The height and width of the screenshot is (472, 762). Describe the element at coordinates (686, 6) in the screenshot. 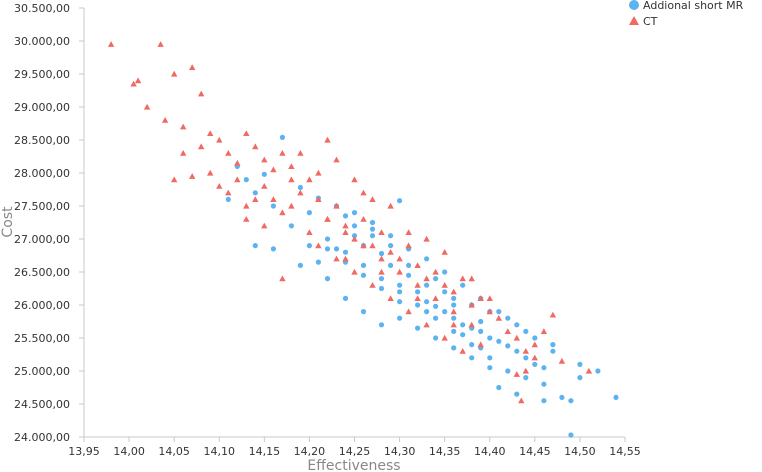

I see `legend-item-series-0: Addional short MR` at that location.